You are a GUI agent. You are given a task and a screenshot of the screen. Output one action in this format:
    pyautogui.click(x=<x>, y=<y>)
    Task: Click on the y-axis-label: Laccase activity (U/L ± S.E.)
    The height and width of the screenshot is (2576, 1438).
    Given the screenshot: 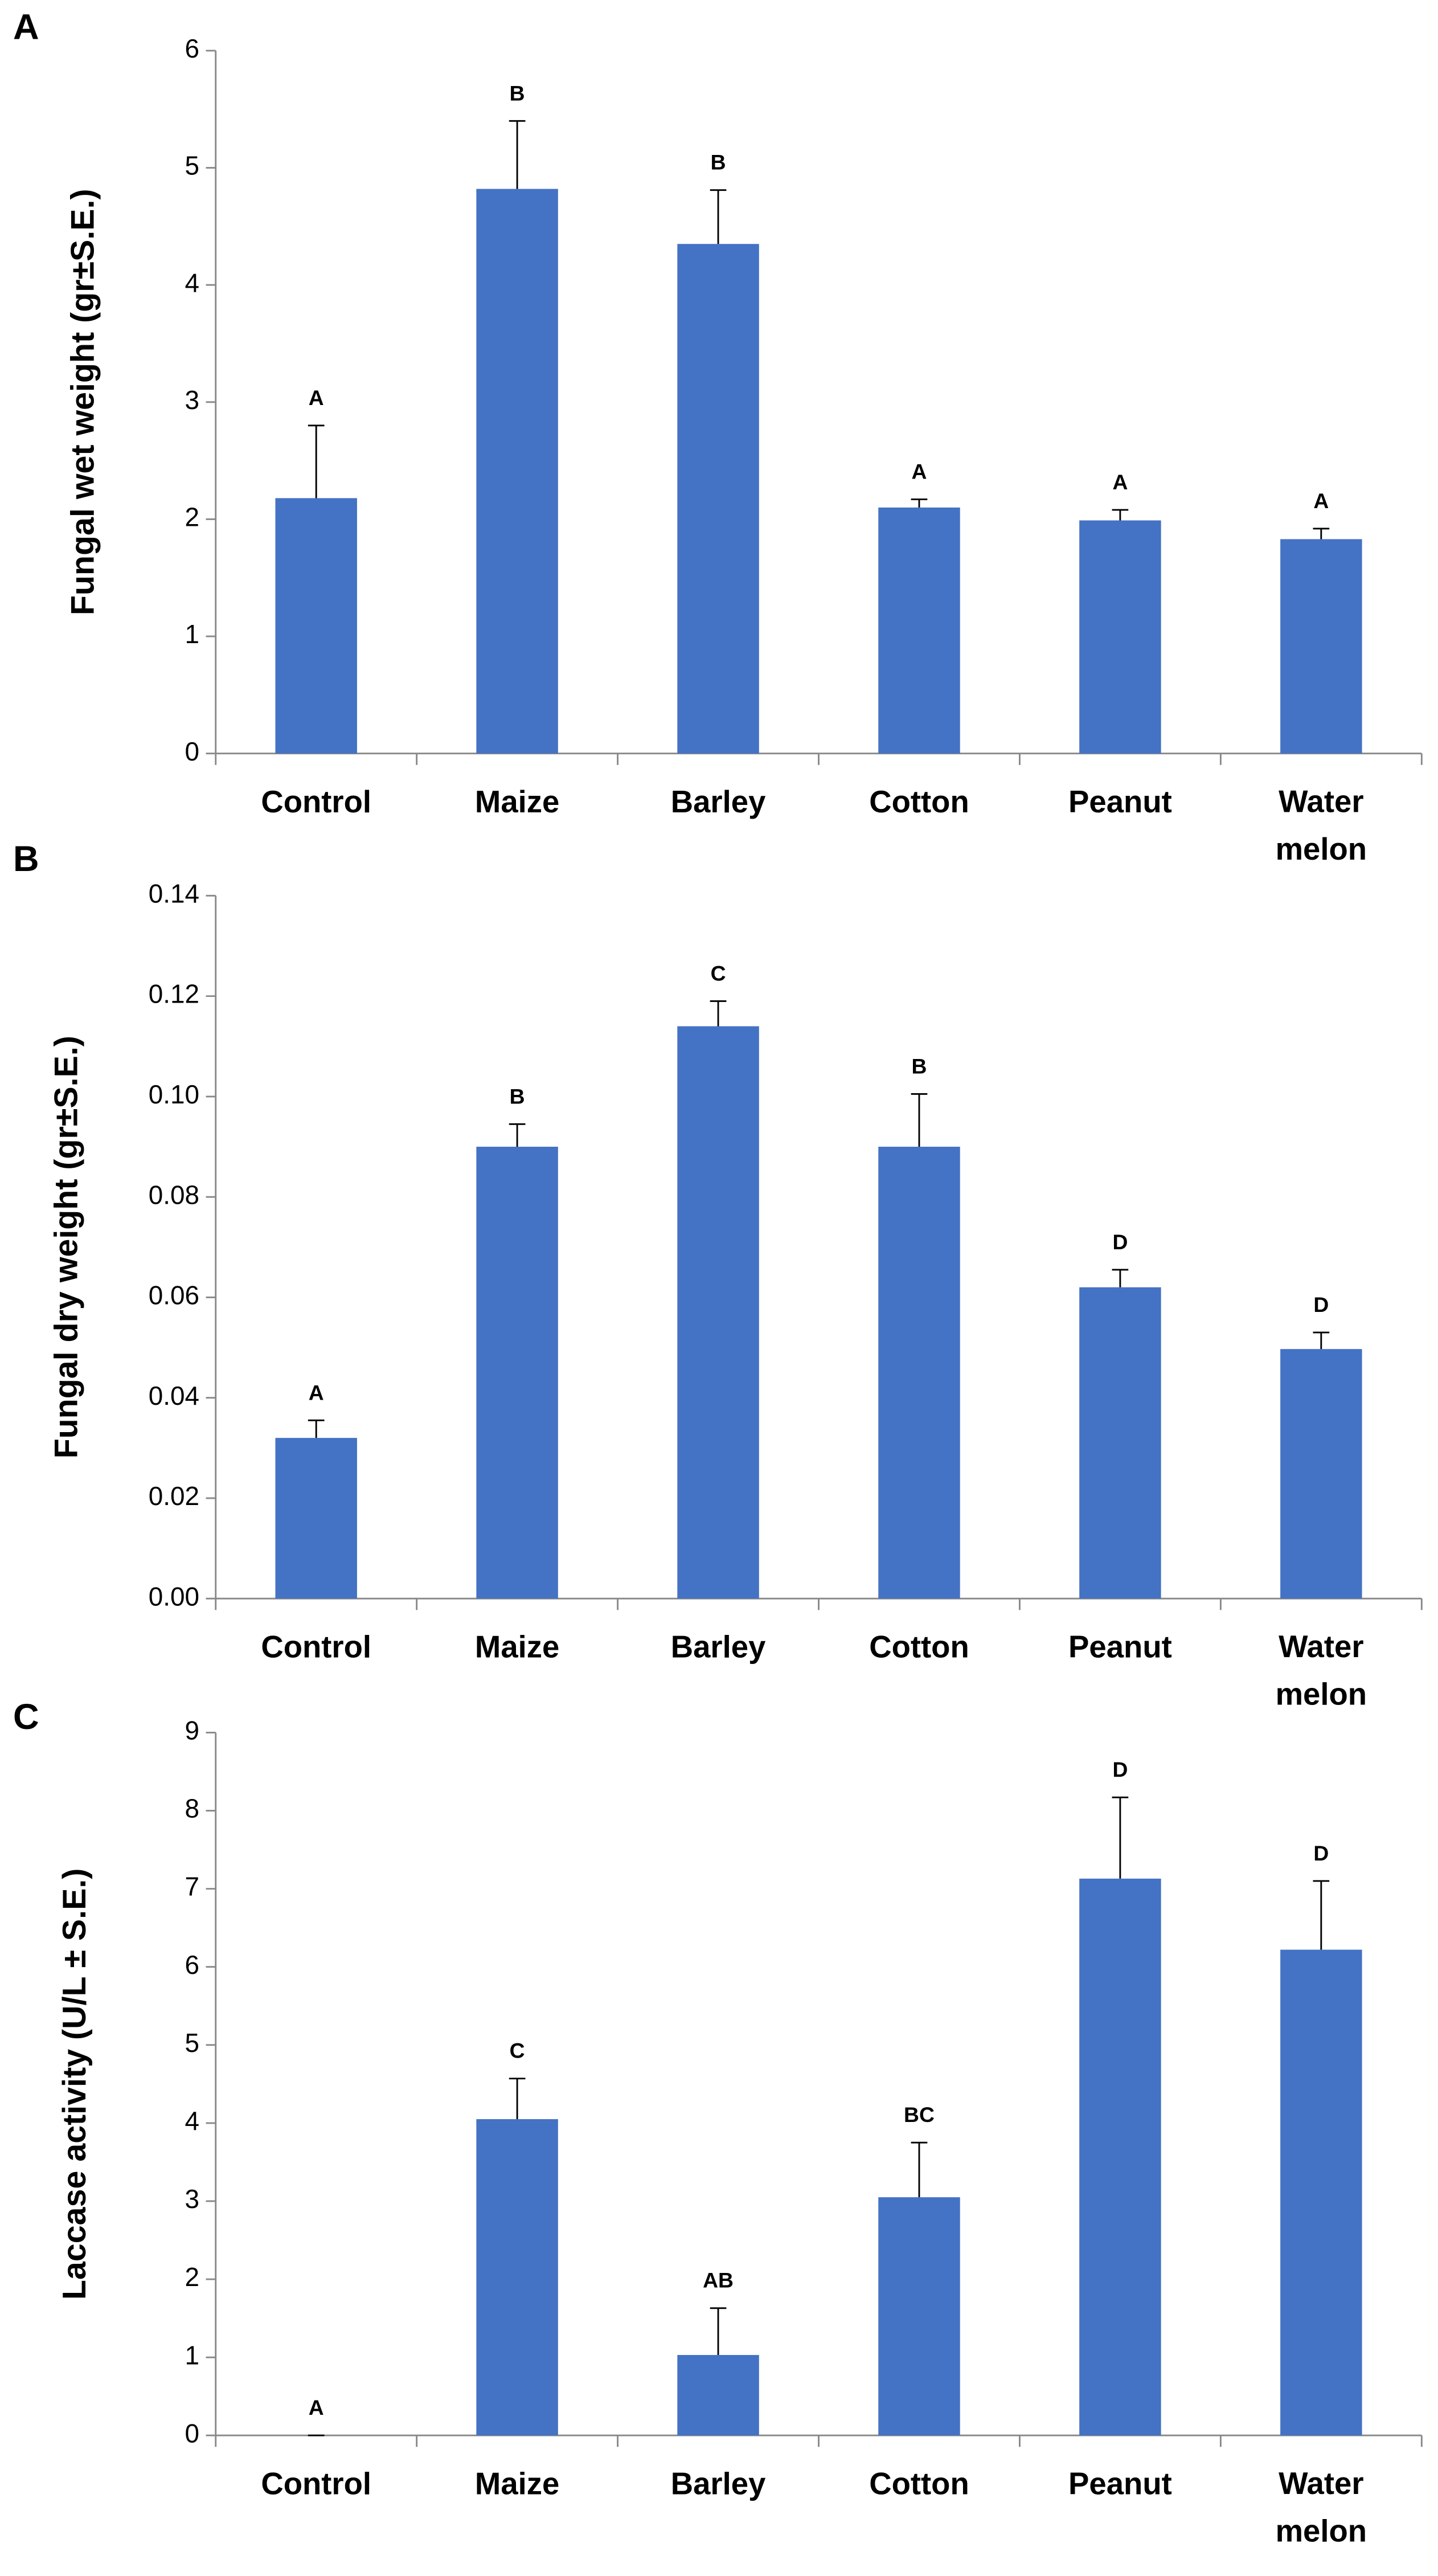 What is the action you would take?
    pyautogui.click(x=74, y=2084)
    